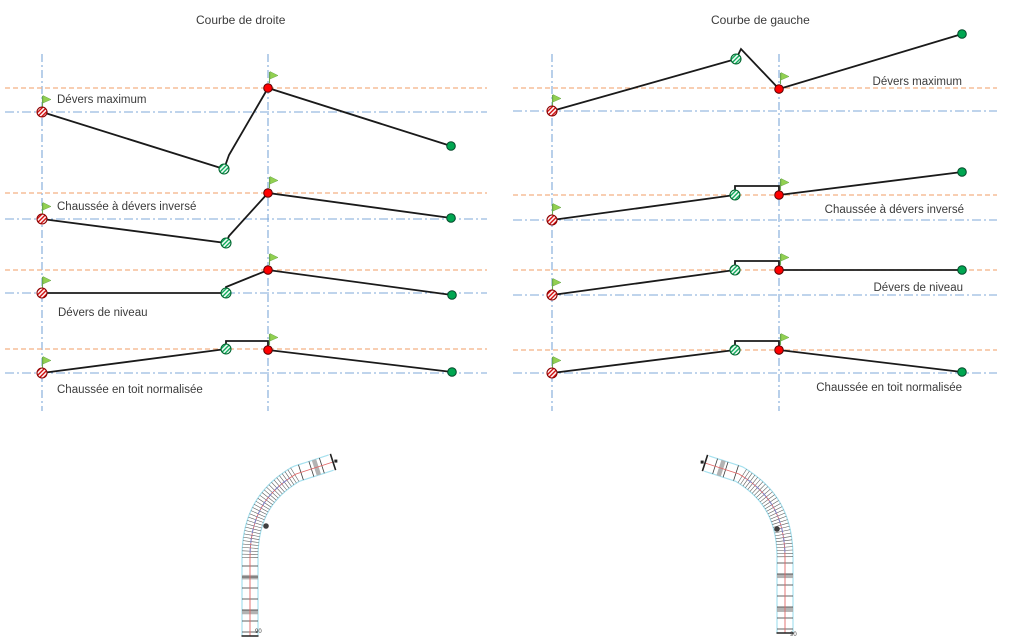 This screenshot has width=1024, height=642. Describe the element at coordinates (889, 388) in the screenshot. I see `label-chaussee-en-toit-right: Chaussée en toit normalisée` at that location.